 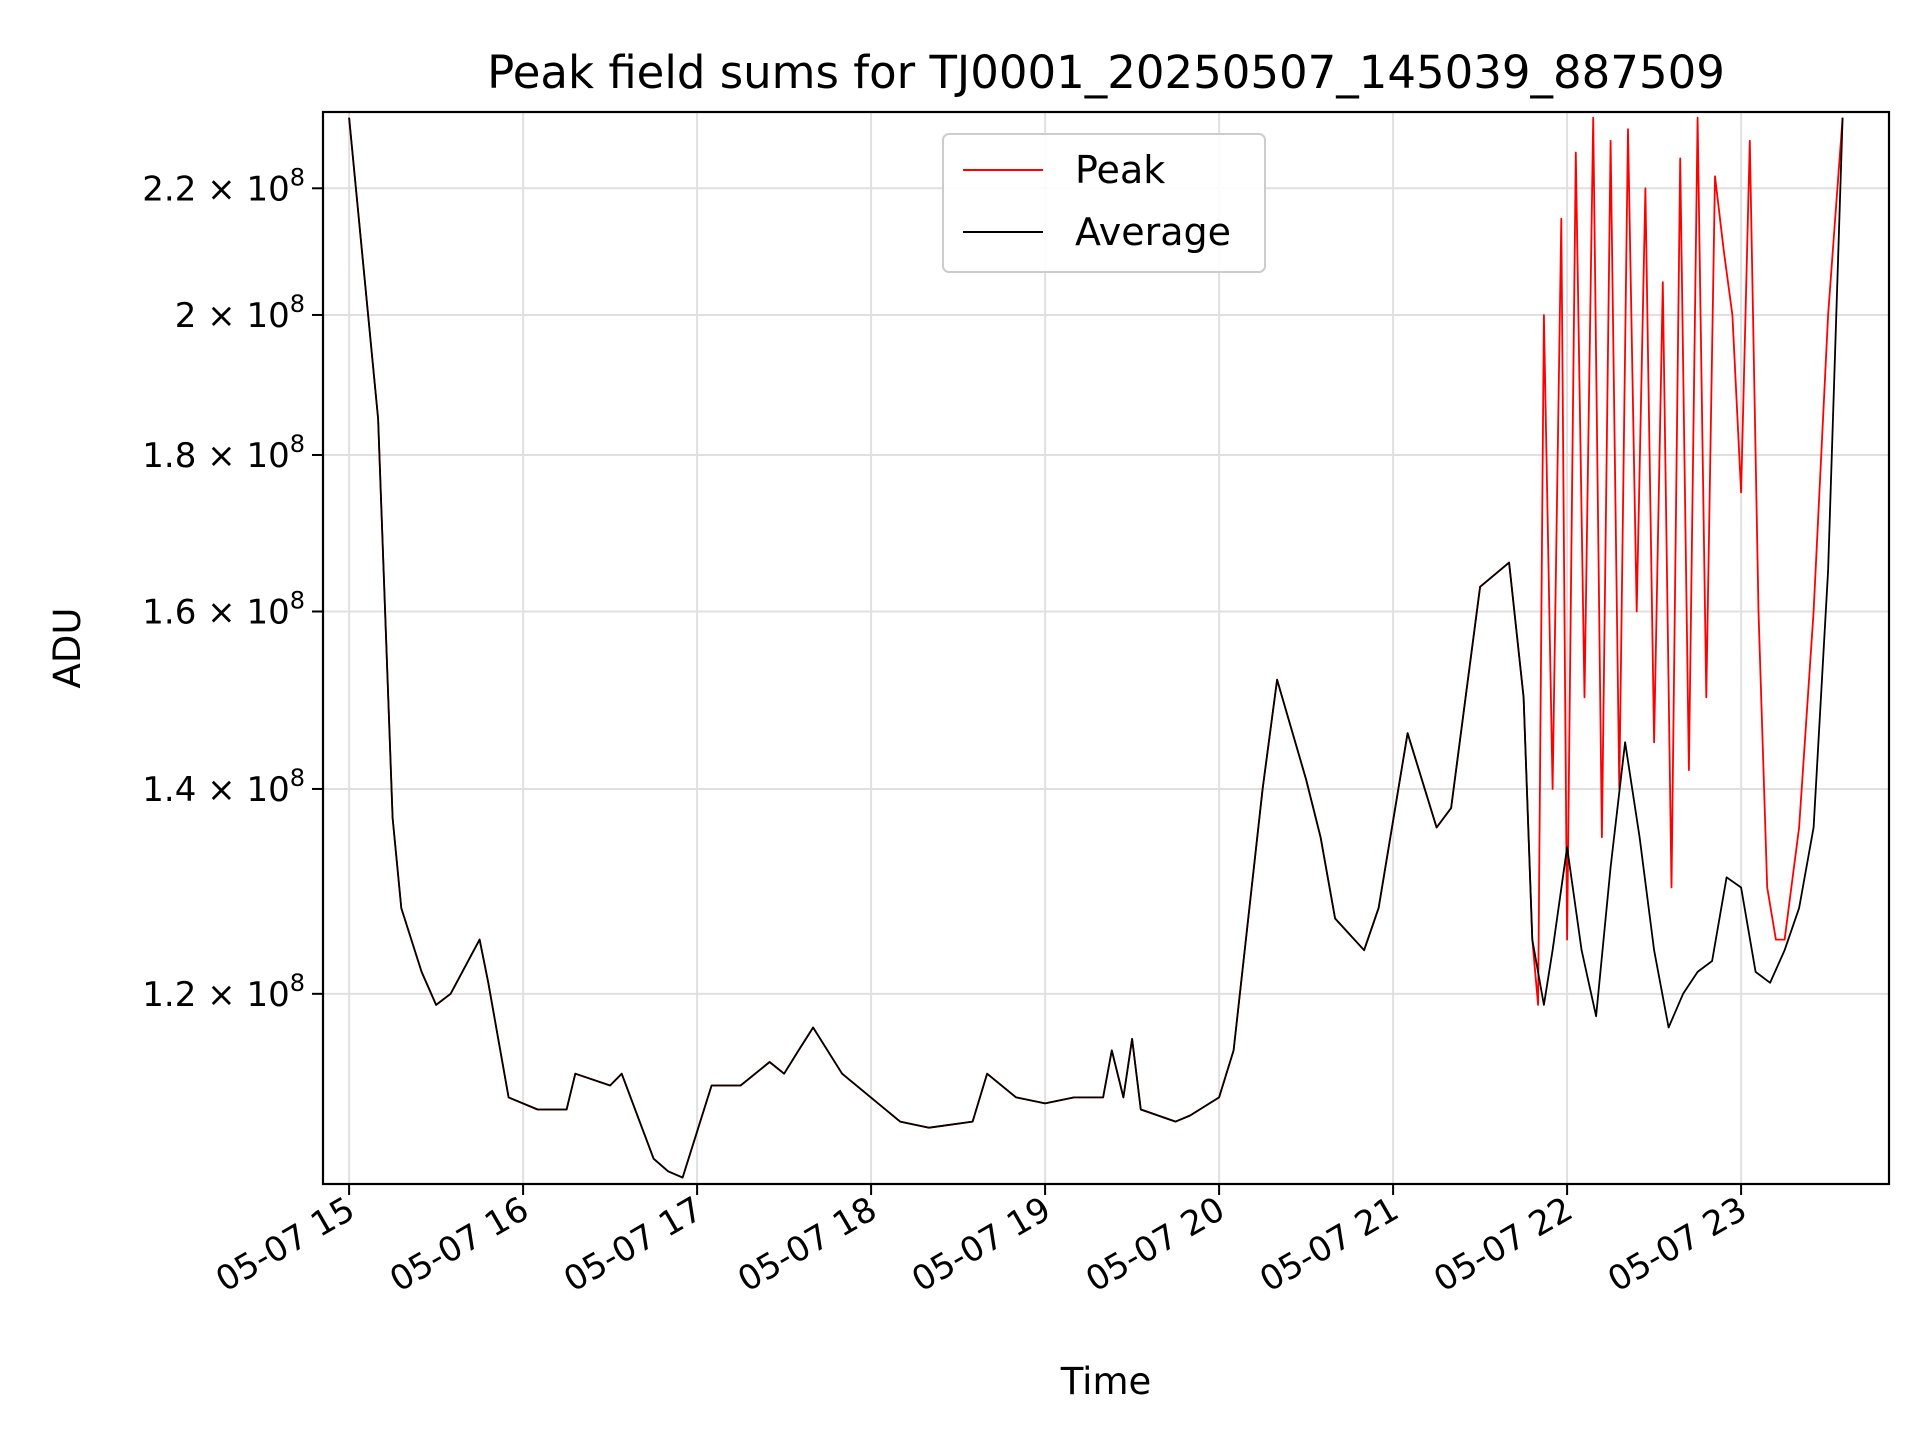 I want to click on x-tick-label: 05-07 17, so click(x=633, y=1244).